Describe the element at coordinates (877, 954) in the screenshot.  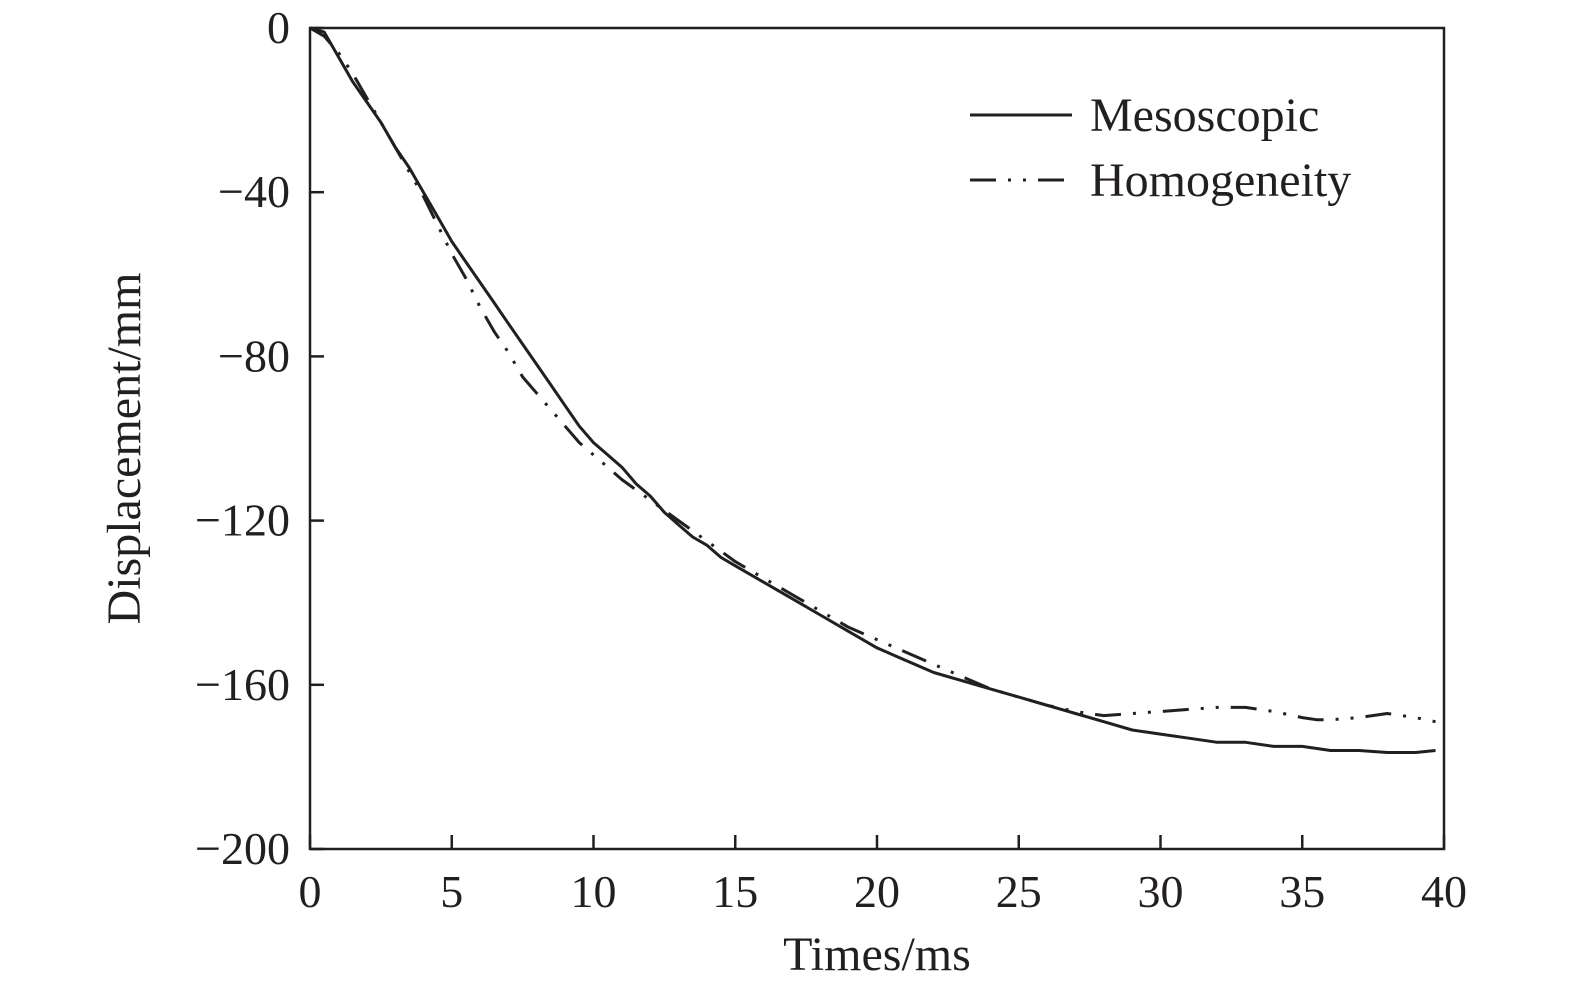
I see `x-axis-title: Times/ms` at that location.